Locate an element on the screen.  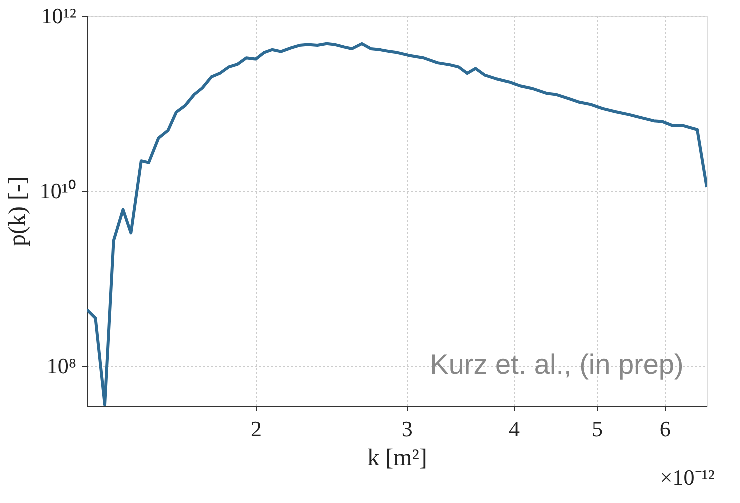
y-tick-label: 10¹² is located at coordinates (59, 16).